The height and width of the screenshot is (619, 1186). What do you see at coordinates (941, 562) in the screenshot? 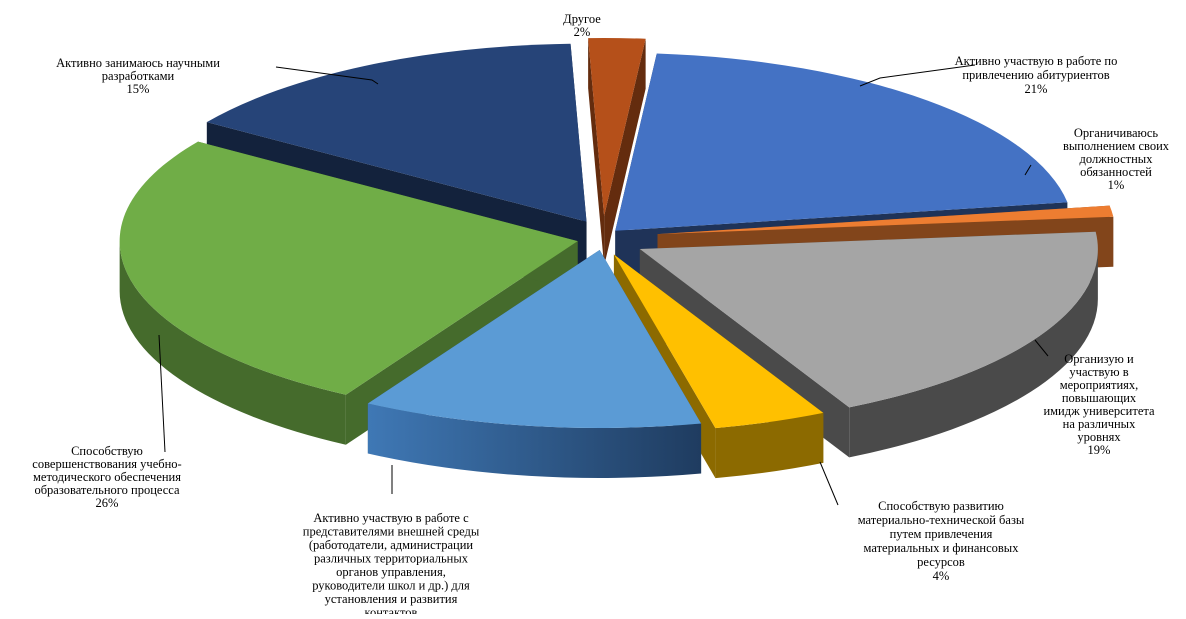
I see `slice-label-line: ресурсов` at bounding box center [941, 562].